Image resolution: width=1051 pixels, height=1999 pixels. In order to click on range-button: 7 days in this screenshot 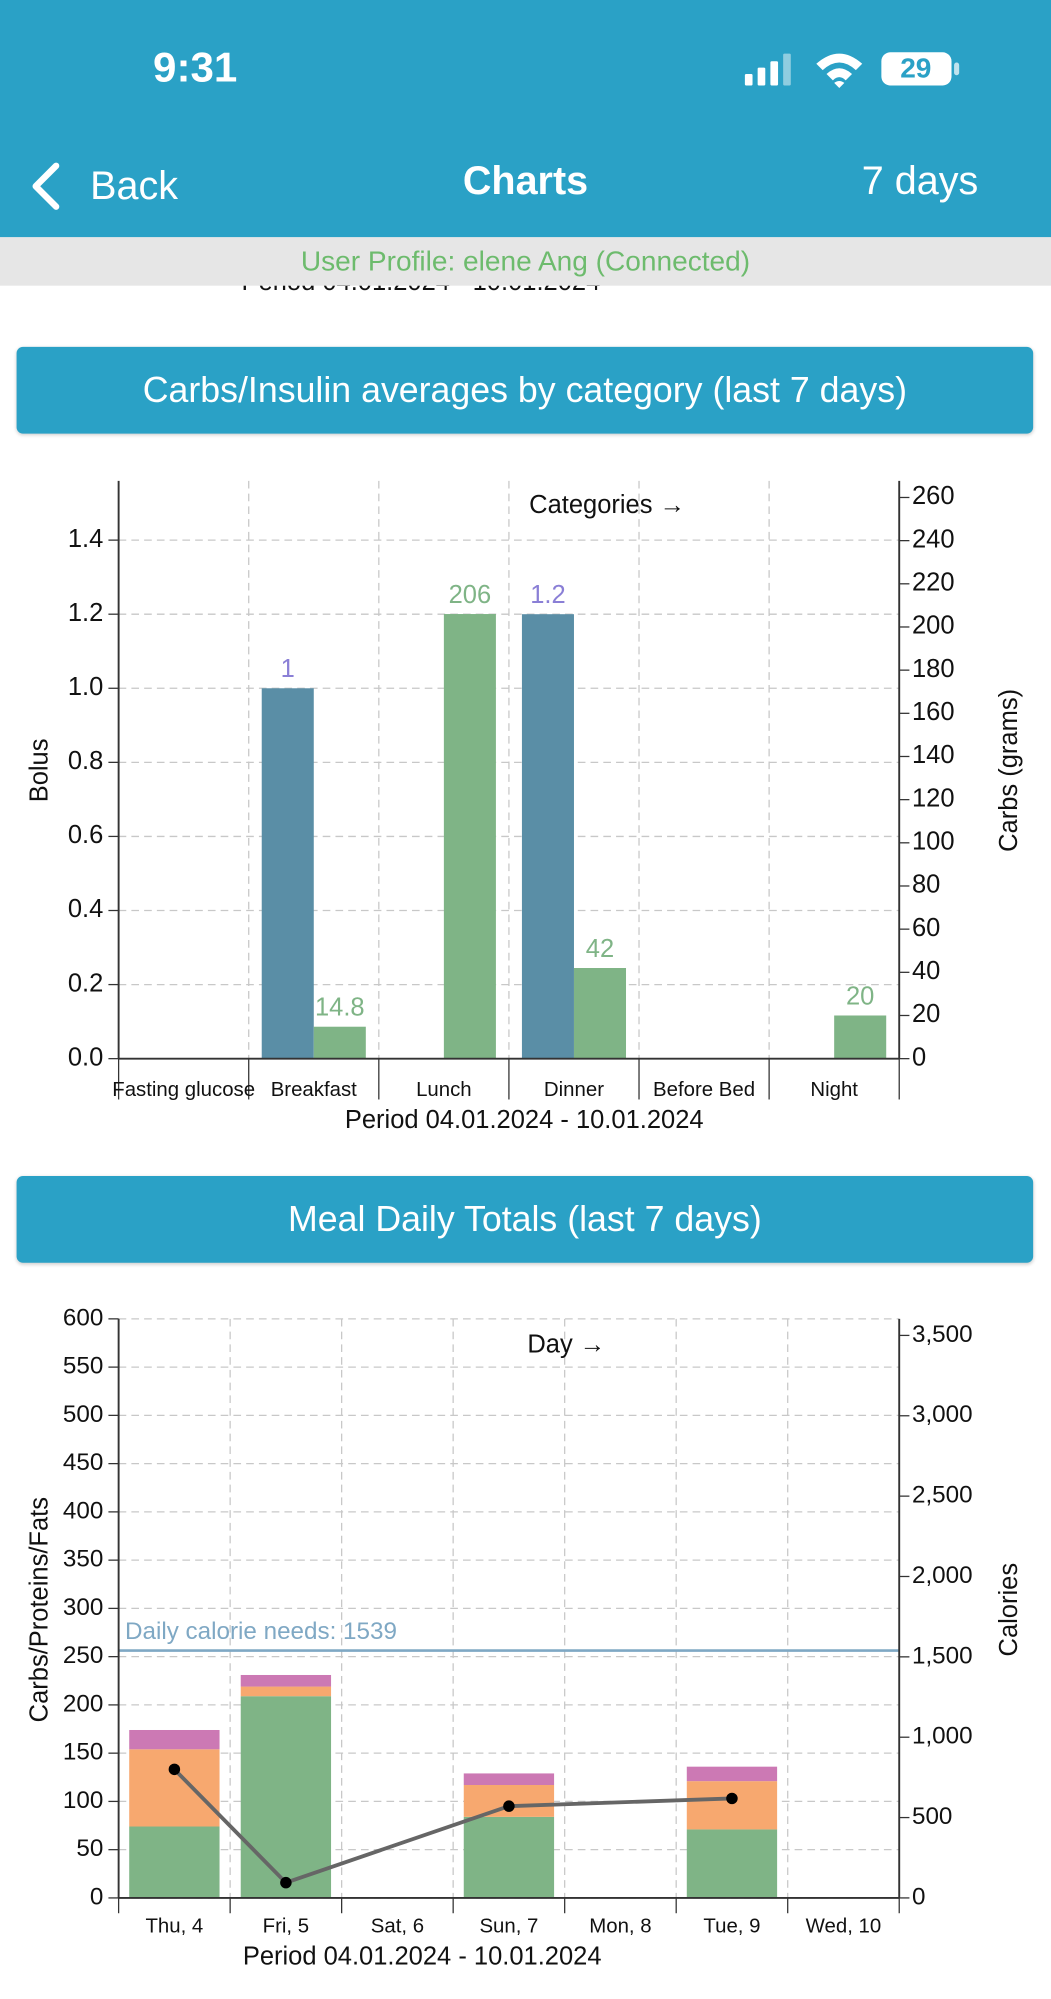, I will do `click(920, 180)`.